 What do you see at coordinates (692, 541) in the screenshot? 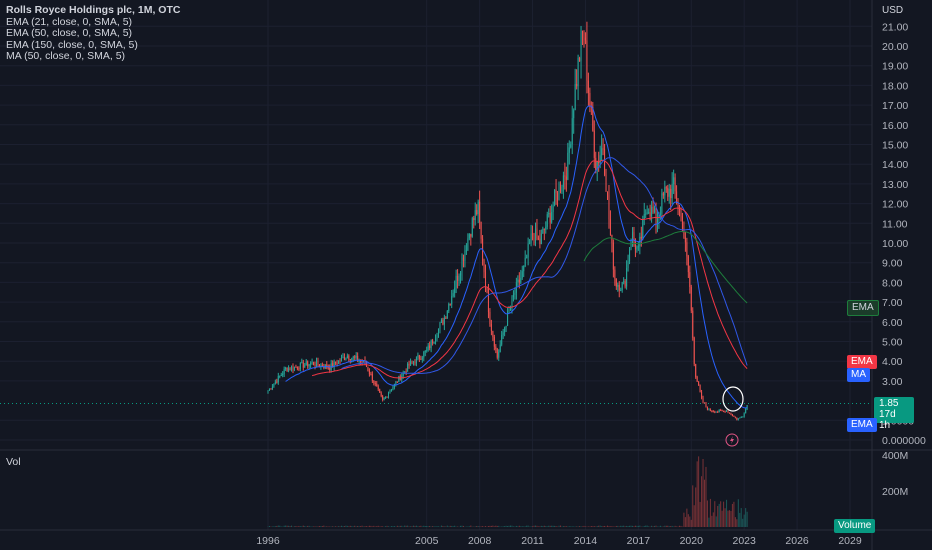
I see `time-tick-label: 2020` at bounding box center [692, 541].